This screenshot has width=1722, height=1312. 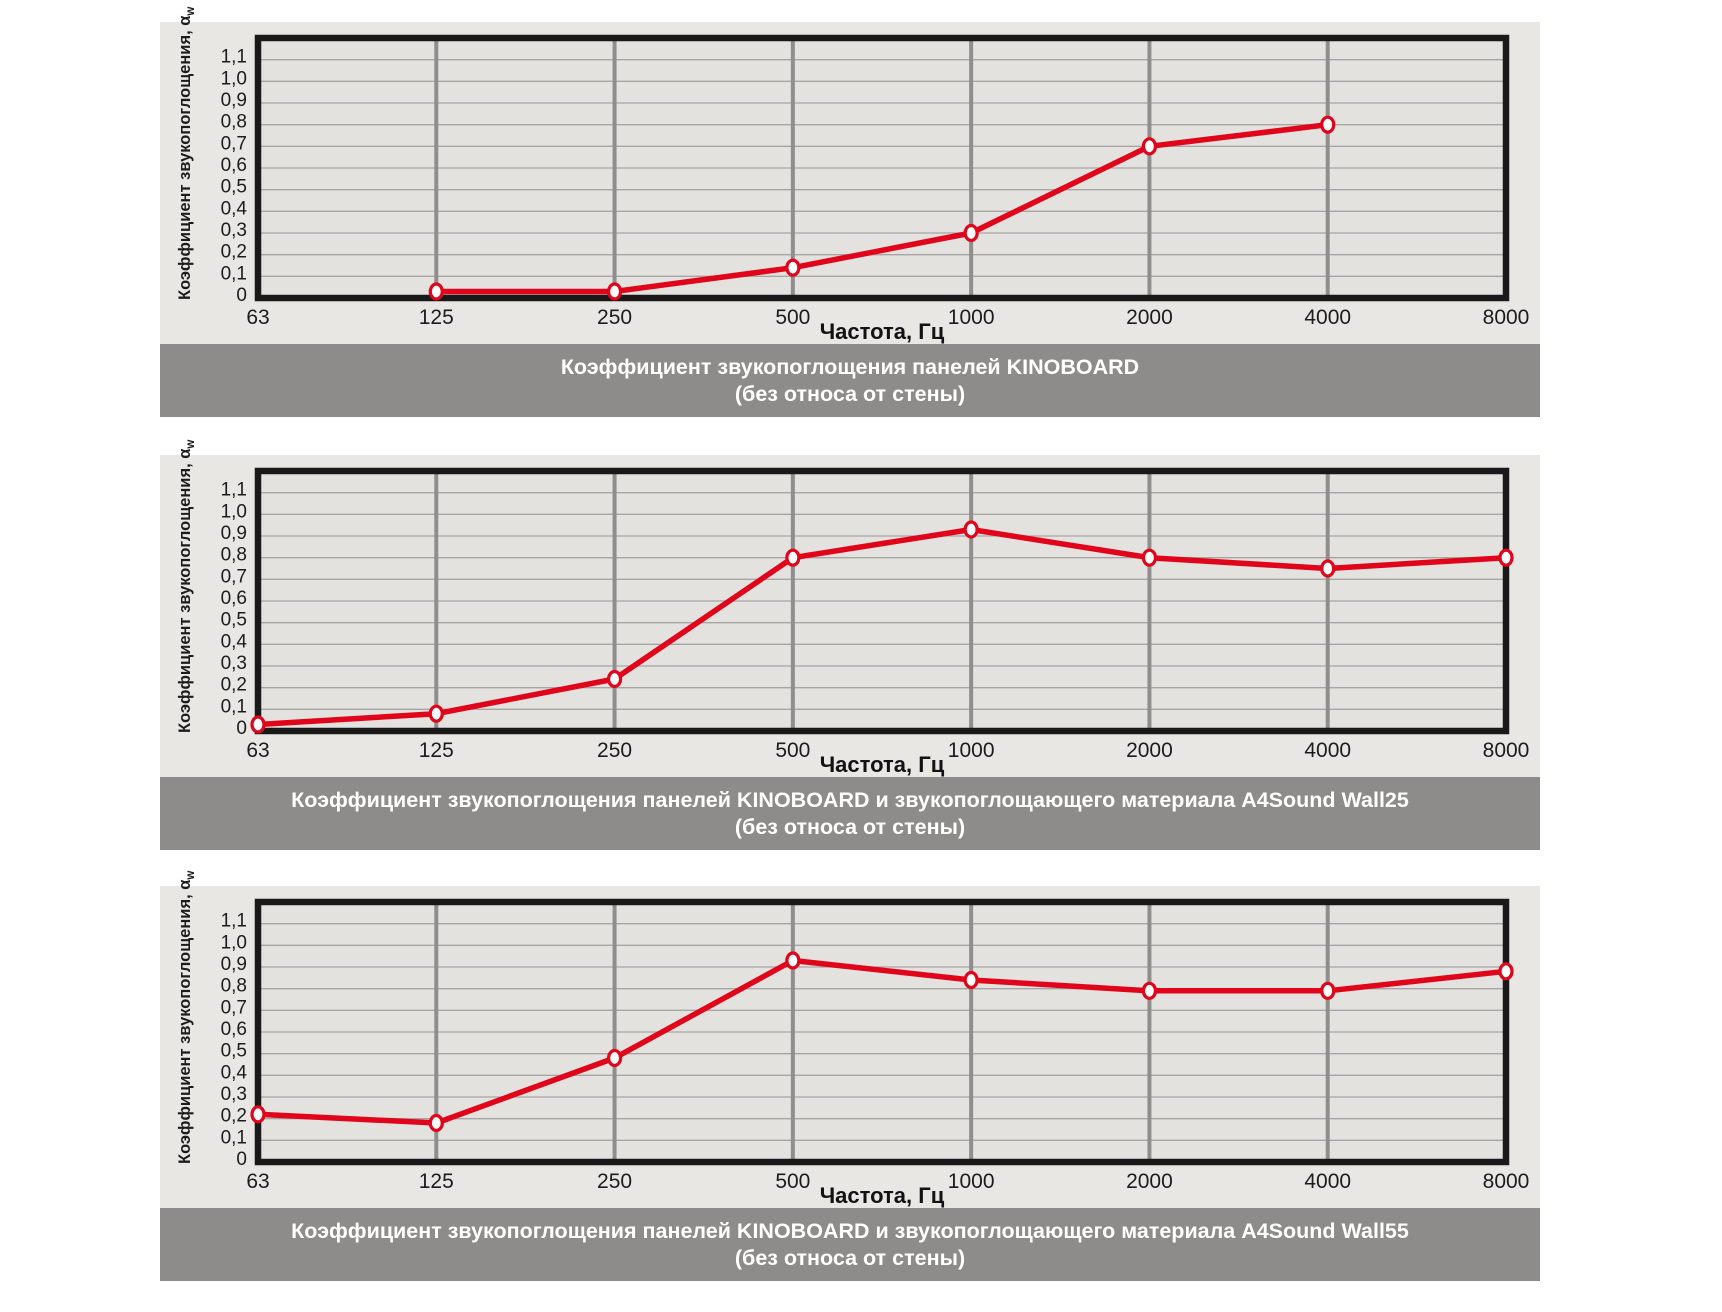 I want to click on y-axis-title-1: Коэффициент звукопоглощения, αw, so click(x=187, y=153).